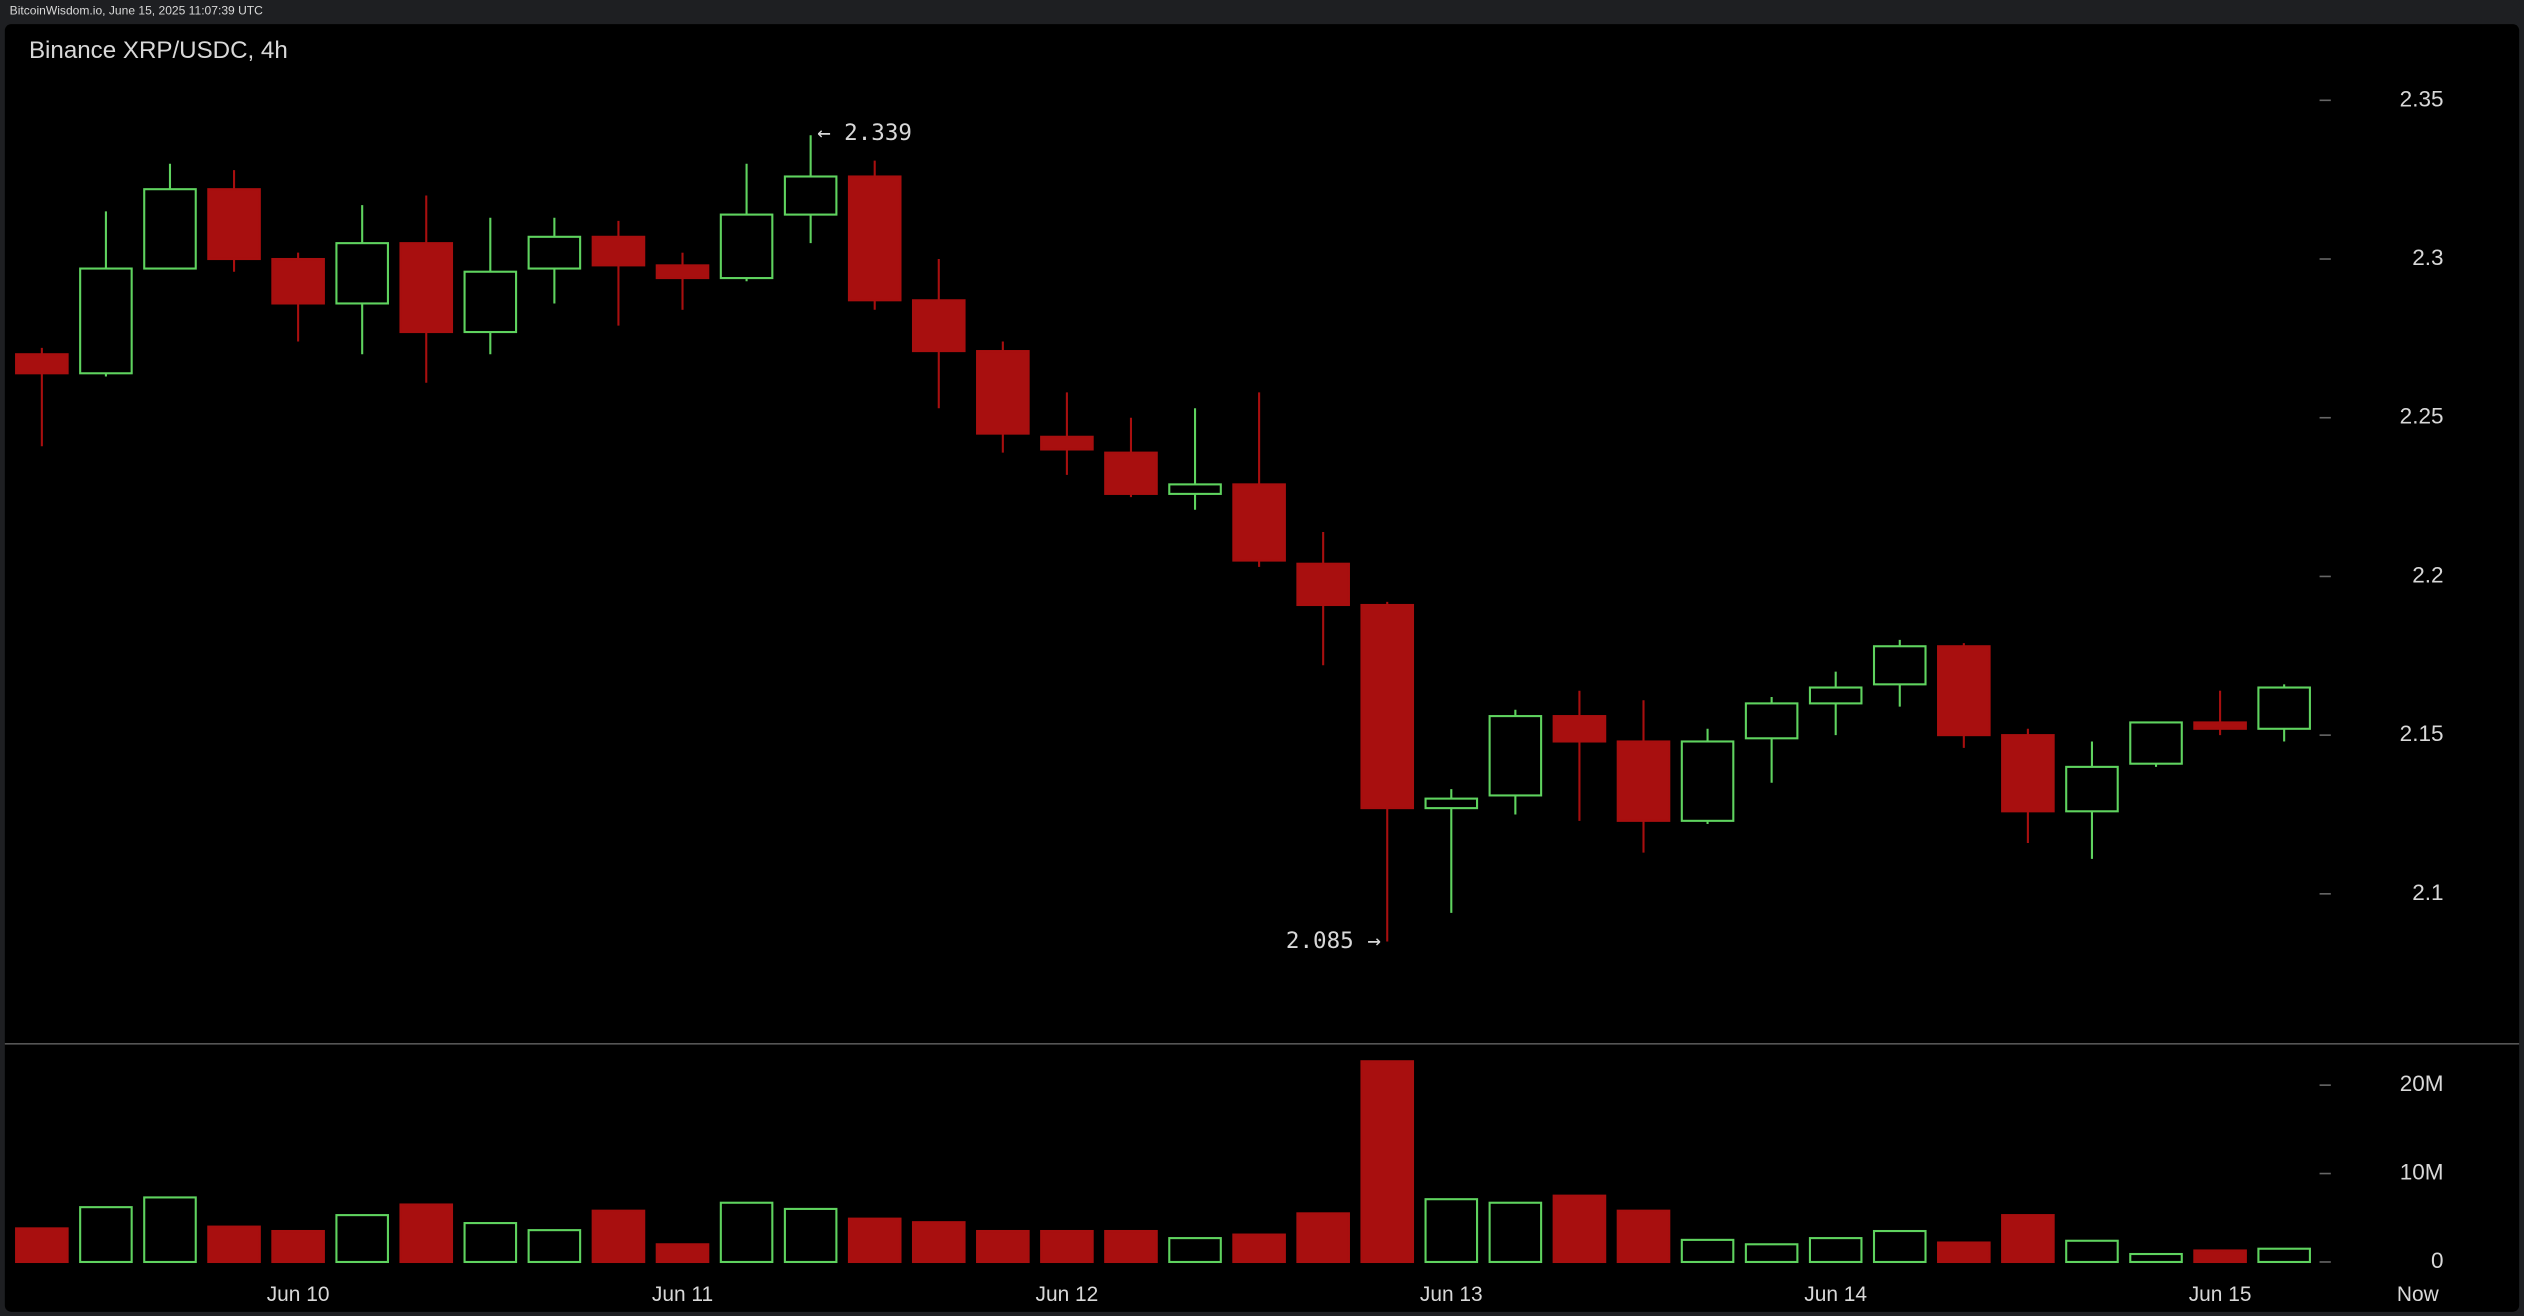 This screenshot has width=2524, height=1316. Describe the element at coordinates (2422, 98) in the screenshot. I see `y-tick-label: 2.35` at that location.